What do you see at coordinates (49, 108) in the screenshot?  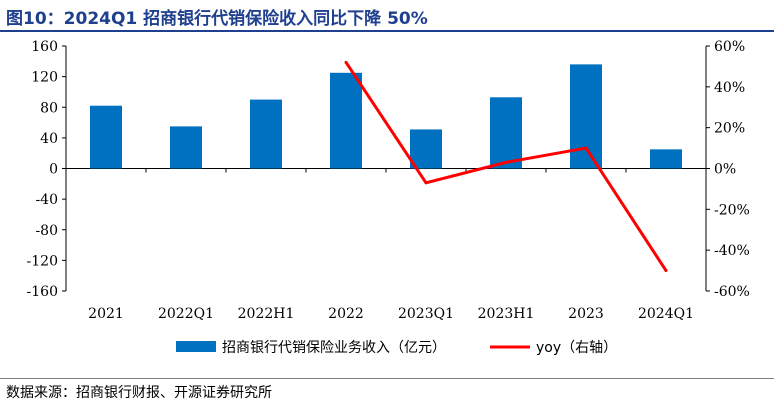 I see `left-tick-label: 80` at bounding box center [49, 108].